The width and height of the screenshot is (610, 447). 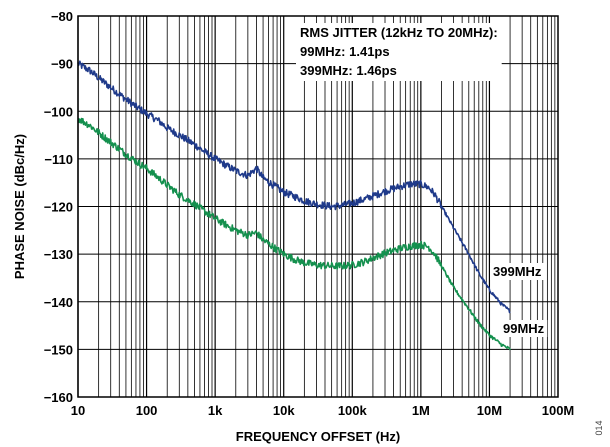 What do you see at coordinates (58, 397) in the screenshot?
I see `y-tick-label: −160` at bounding box center [58, 397].